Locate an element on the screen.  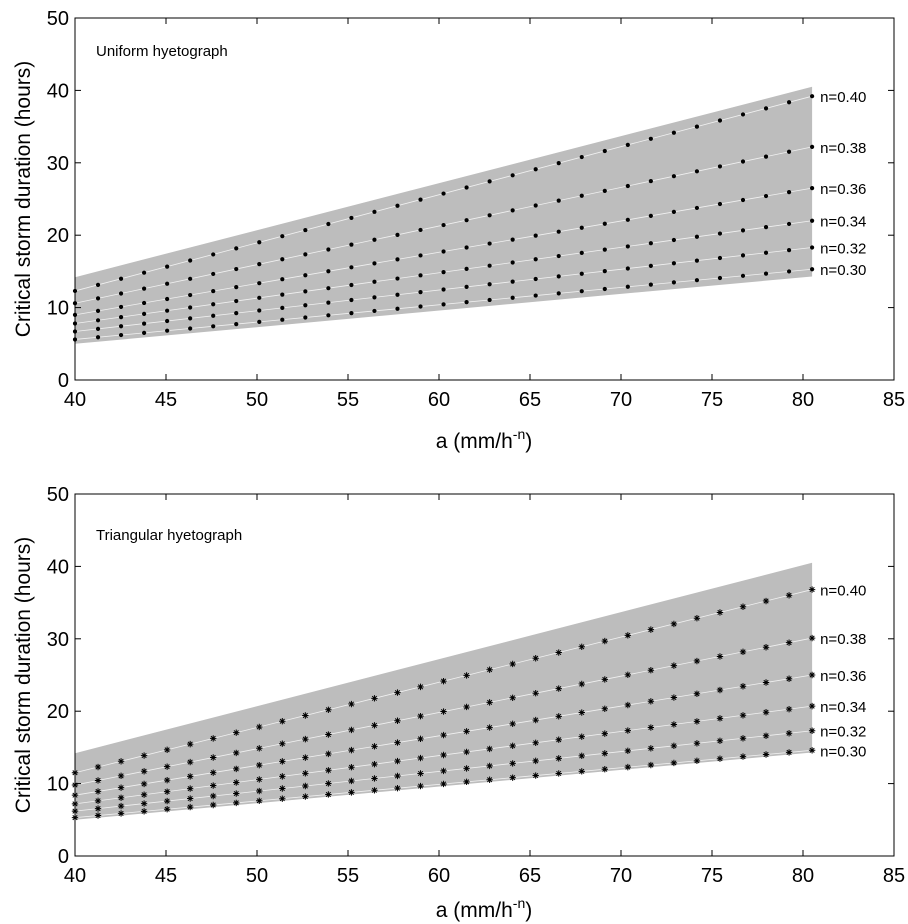
x-axis-title: a (mm/h-n) is located at coordinates (484, 439).